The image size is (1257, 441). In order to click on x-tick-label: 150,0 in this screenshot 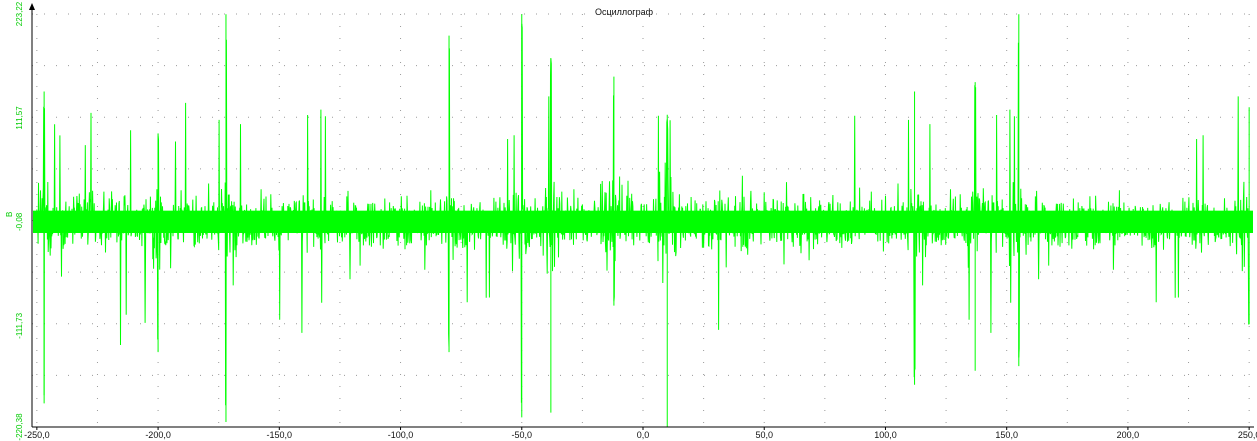, I will do `click(1006, 435)`.